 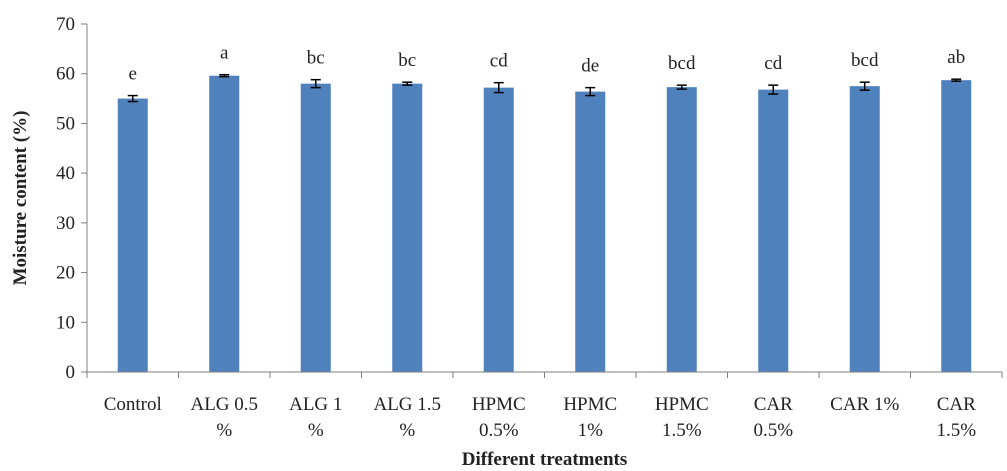 What do you see at coordinates (71, 198) in the screenshot?
I see `y-axis-ticks: 0 10 20 30 40 50 60 70` at bounding box center [71, 198].